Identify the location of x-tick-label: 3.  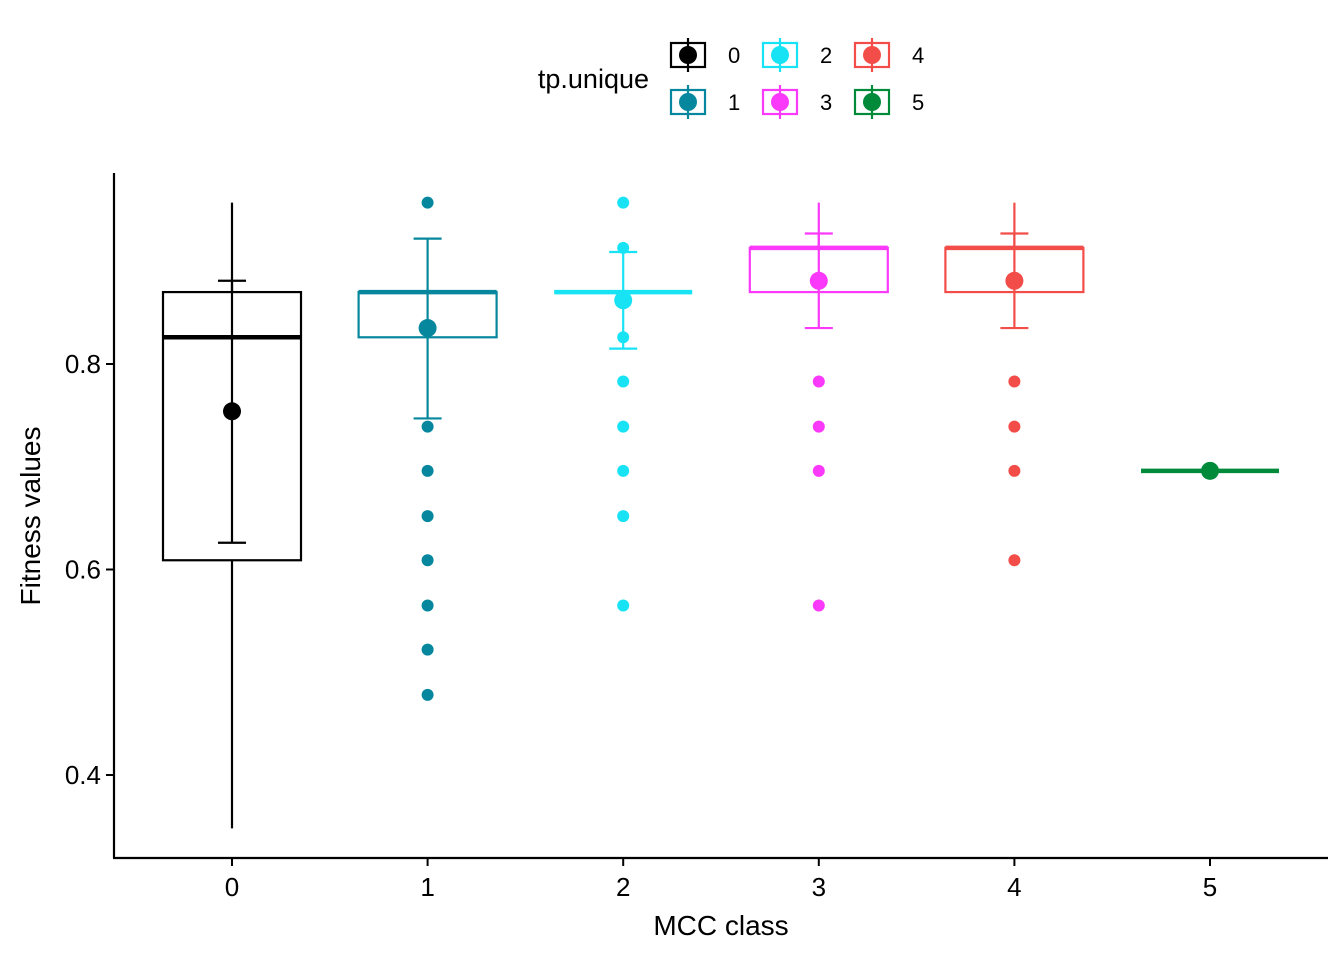
(819, 887).